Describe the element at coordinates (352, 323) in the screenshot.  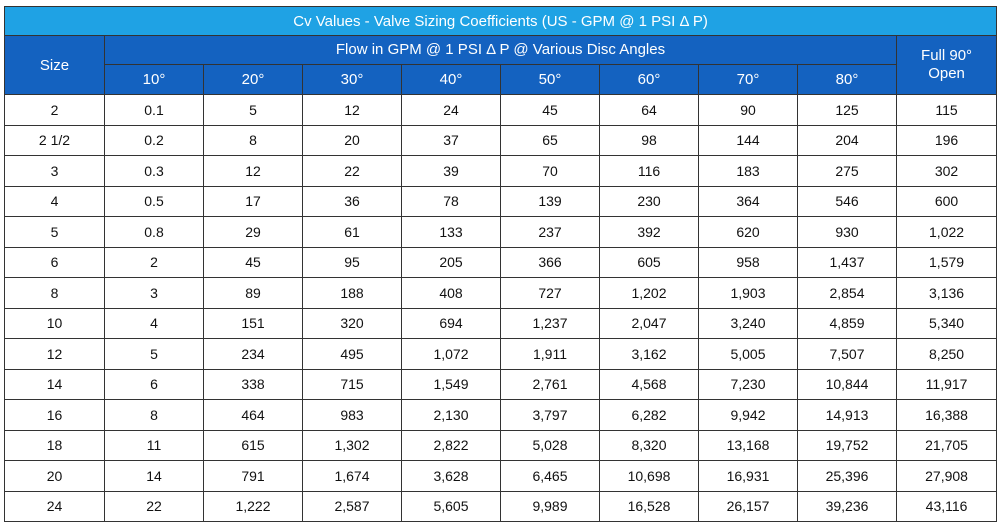
I see `cv-value-cell: 320` at that location.